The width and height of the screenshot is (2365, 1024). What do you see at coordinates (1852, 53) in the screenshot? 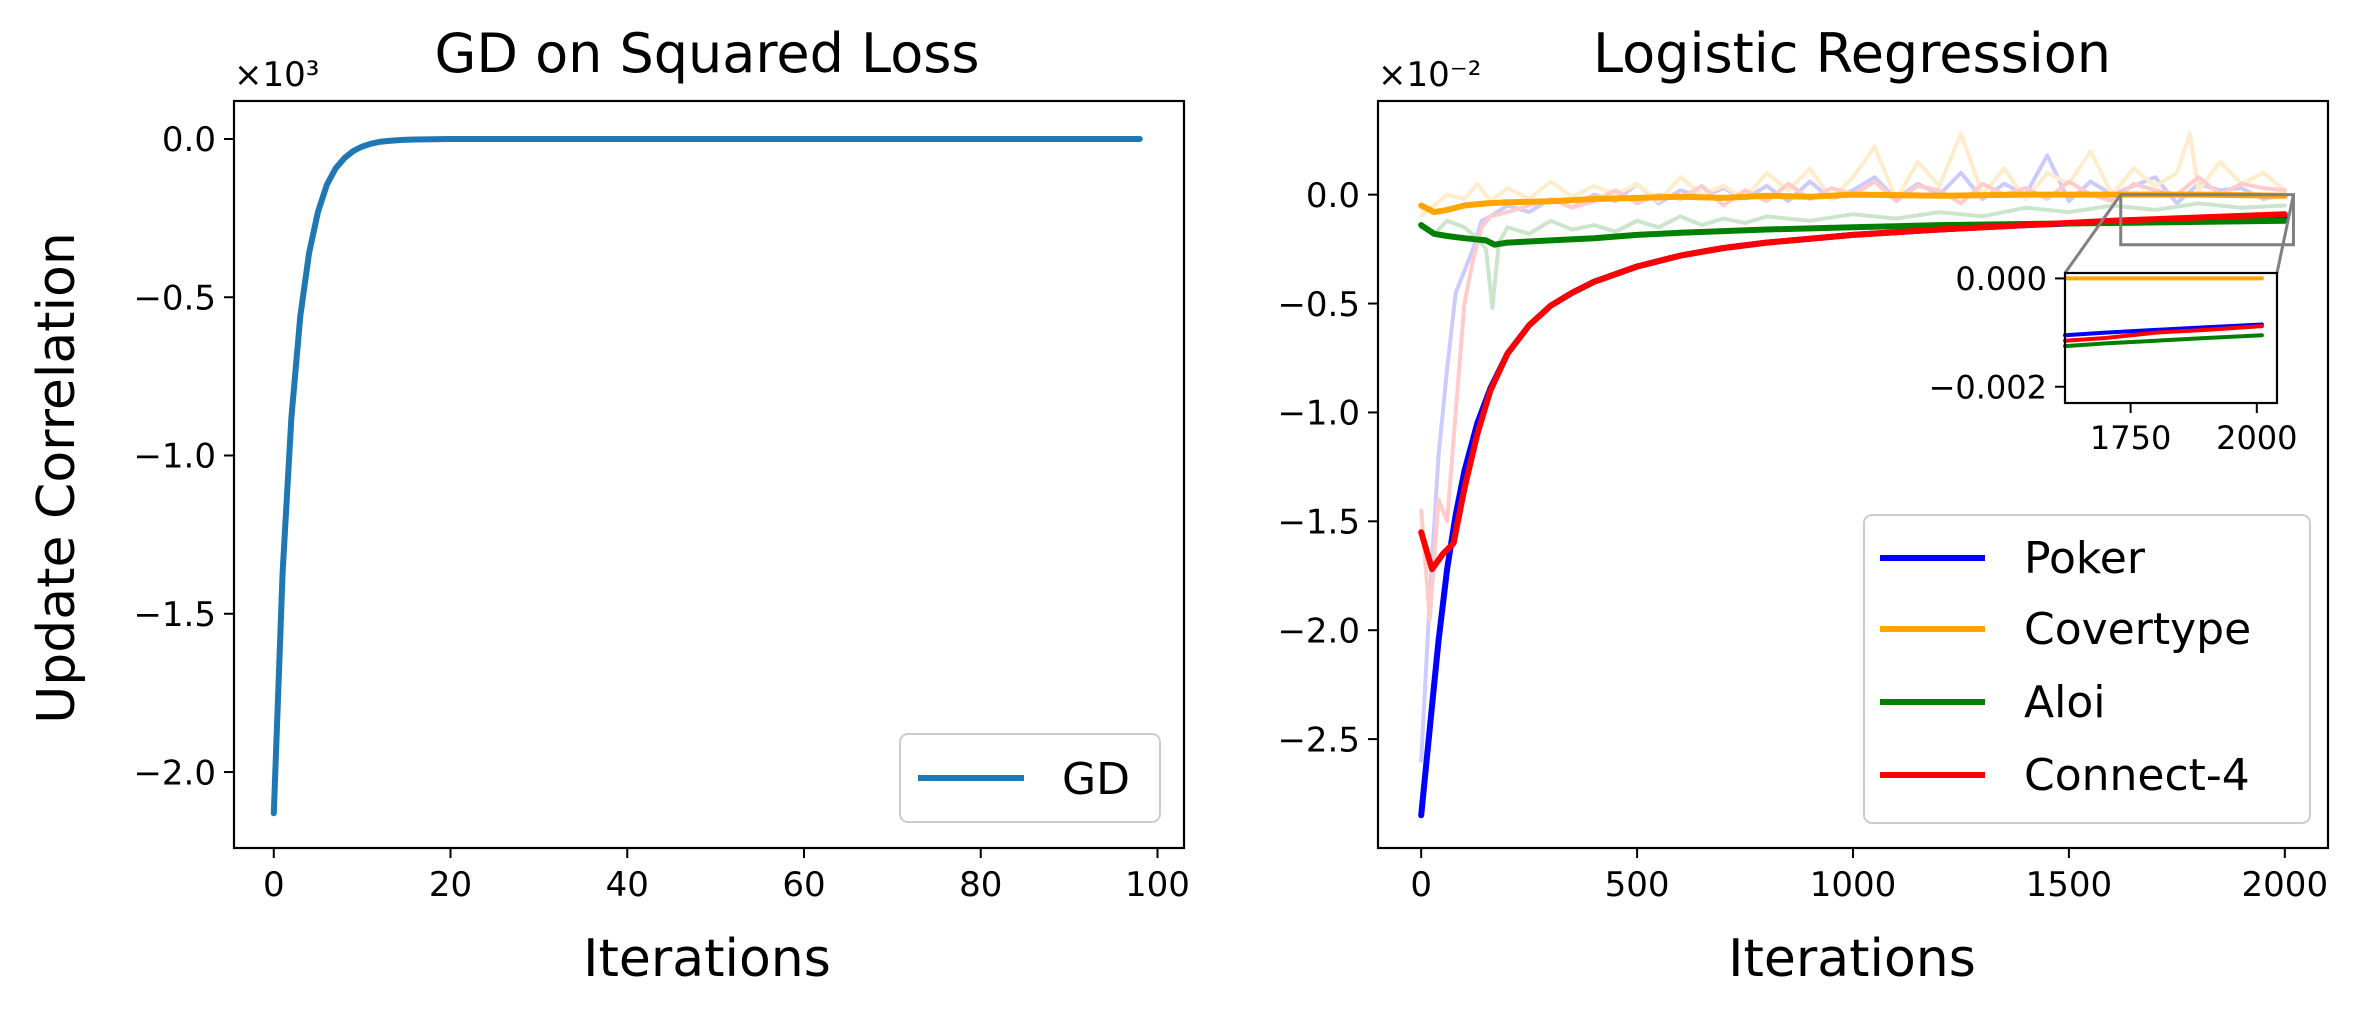
I see `chart-title: Logistic Regression` at bounding box center [1852, 53].